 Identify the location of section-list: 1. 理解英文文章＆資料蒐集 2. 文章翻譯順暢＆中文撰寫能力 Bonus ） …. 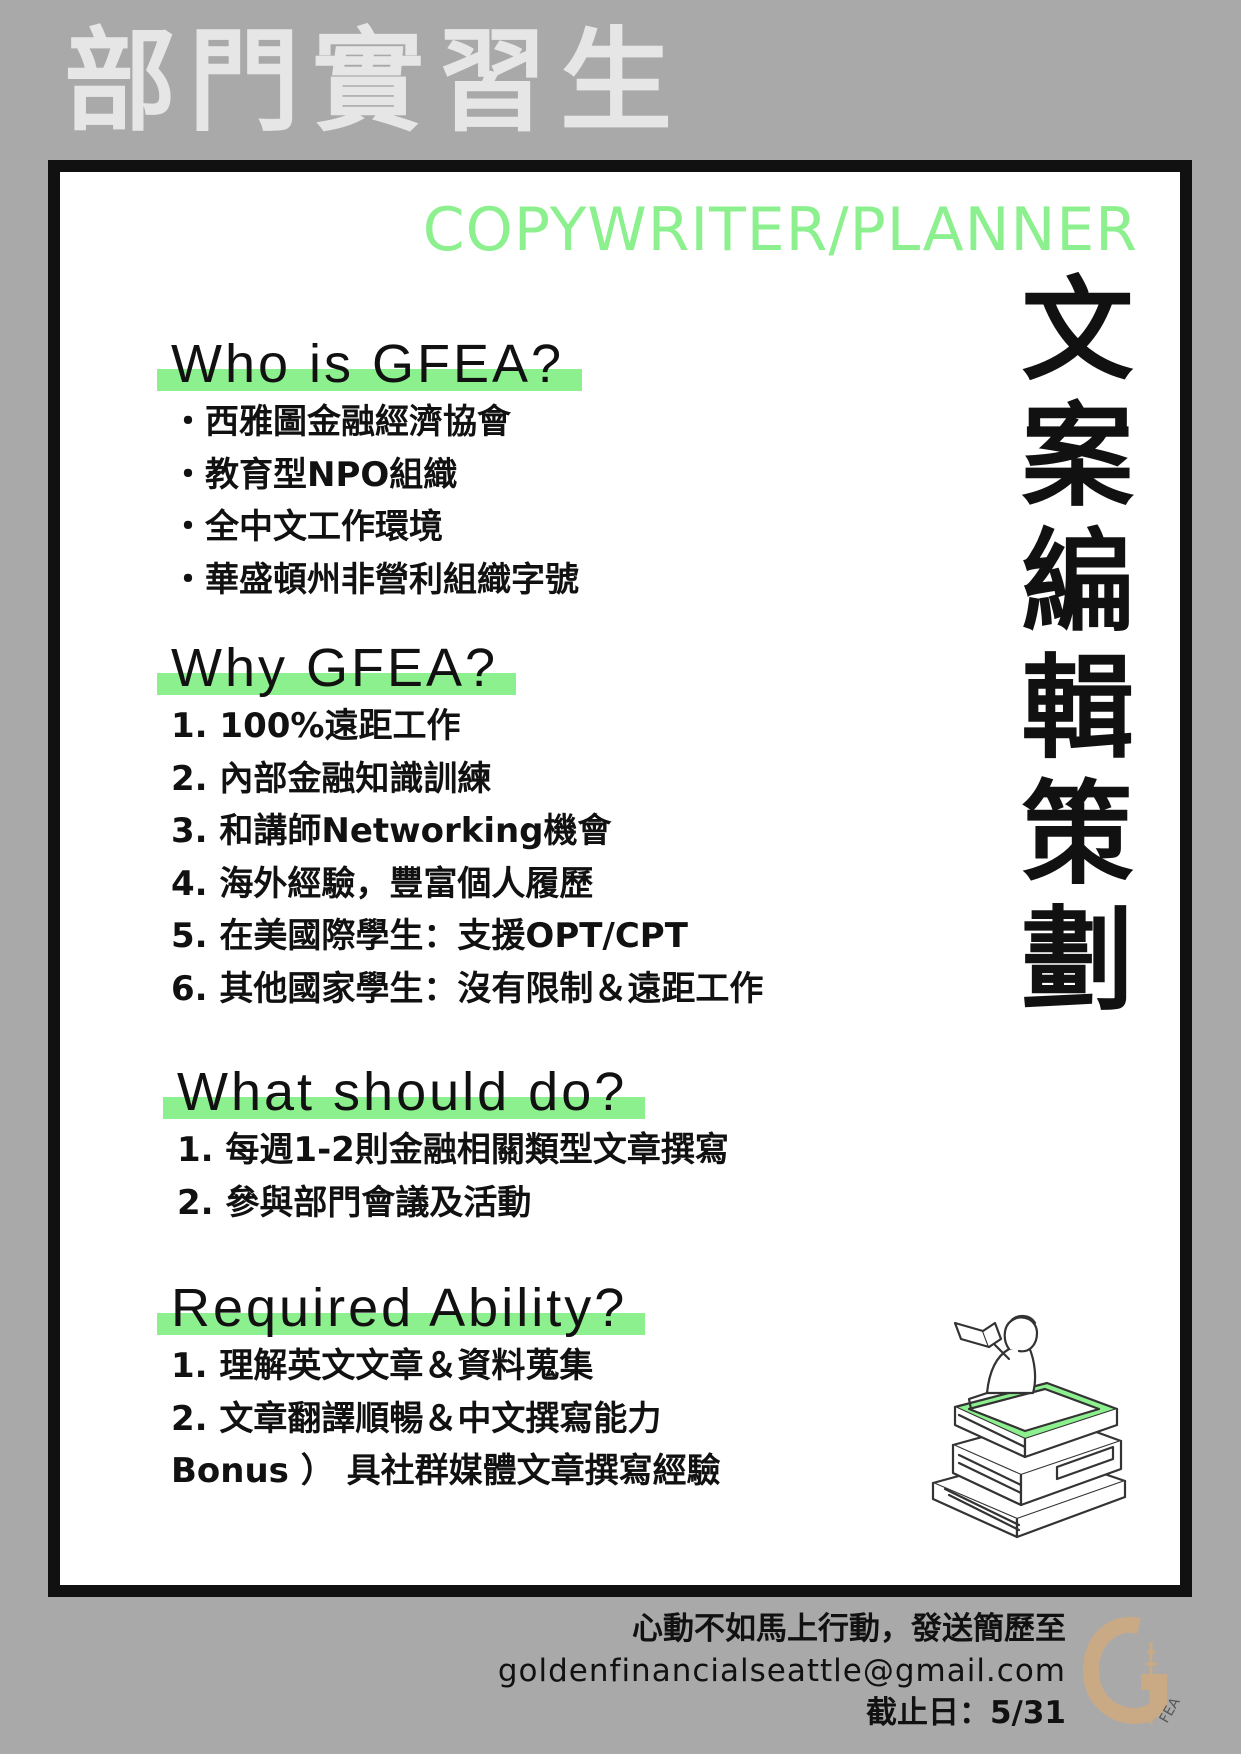
(517, 1419).